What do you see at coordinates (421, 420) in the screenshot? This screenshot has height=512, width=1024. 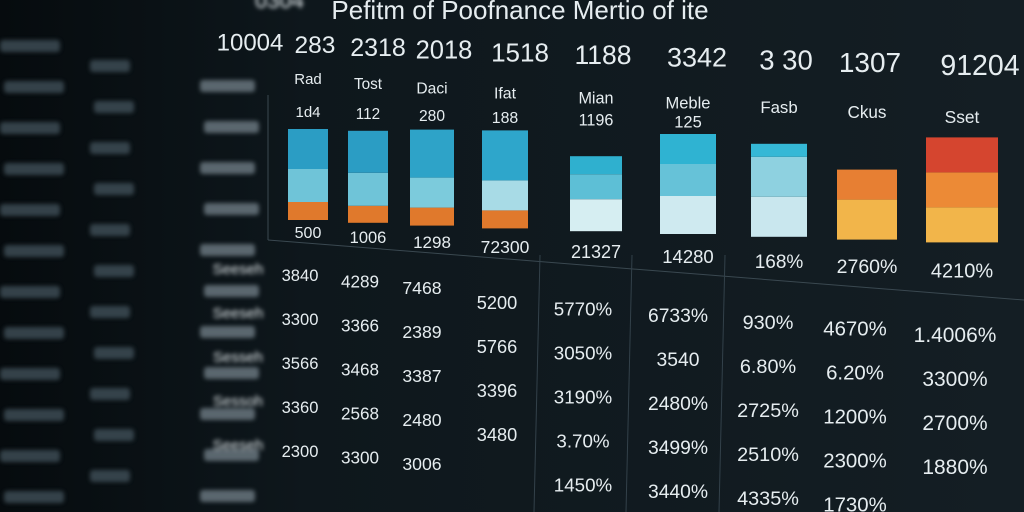 I see `table-cell: 2480` at bounding box center [421, 420].